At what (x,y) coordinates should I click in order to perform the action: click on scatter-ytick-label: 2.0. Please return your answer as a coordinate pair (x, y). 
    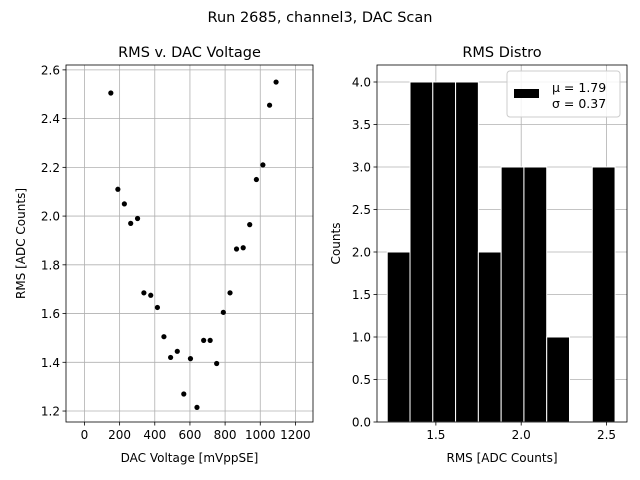
    Looking at the image, I should click on (50, 217).